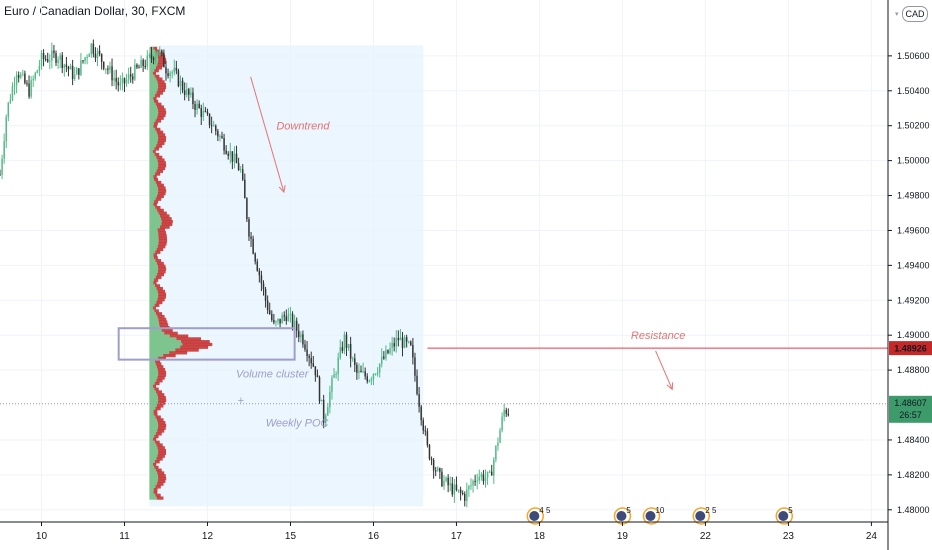  Describe the element at coordinates (303, 127) in the screenshot. I see `annotation-downtrend: Downtrend` at that location.